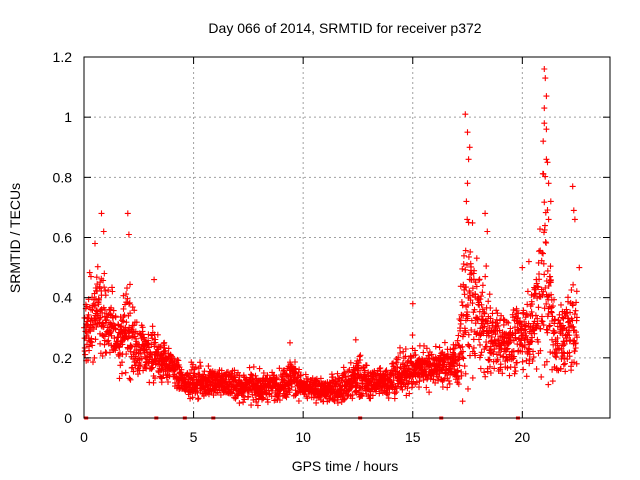  What do you see at coordinates (63, 298) in the screenshot?
I see `y-tick-label: 0.4` at bounding box center [63, 298].